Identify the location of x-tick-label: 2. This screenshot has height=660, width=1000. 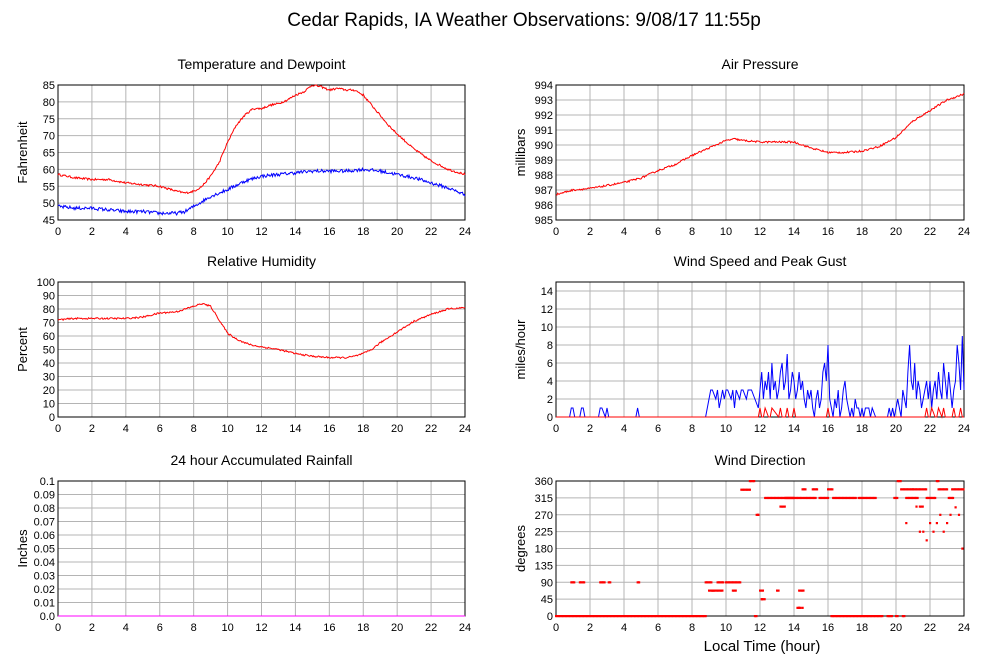
(92, 232).